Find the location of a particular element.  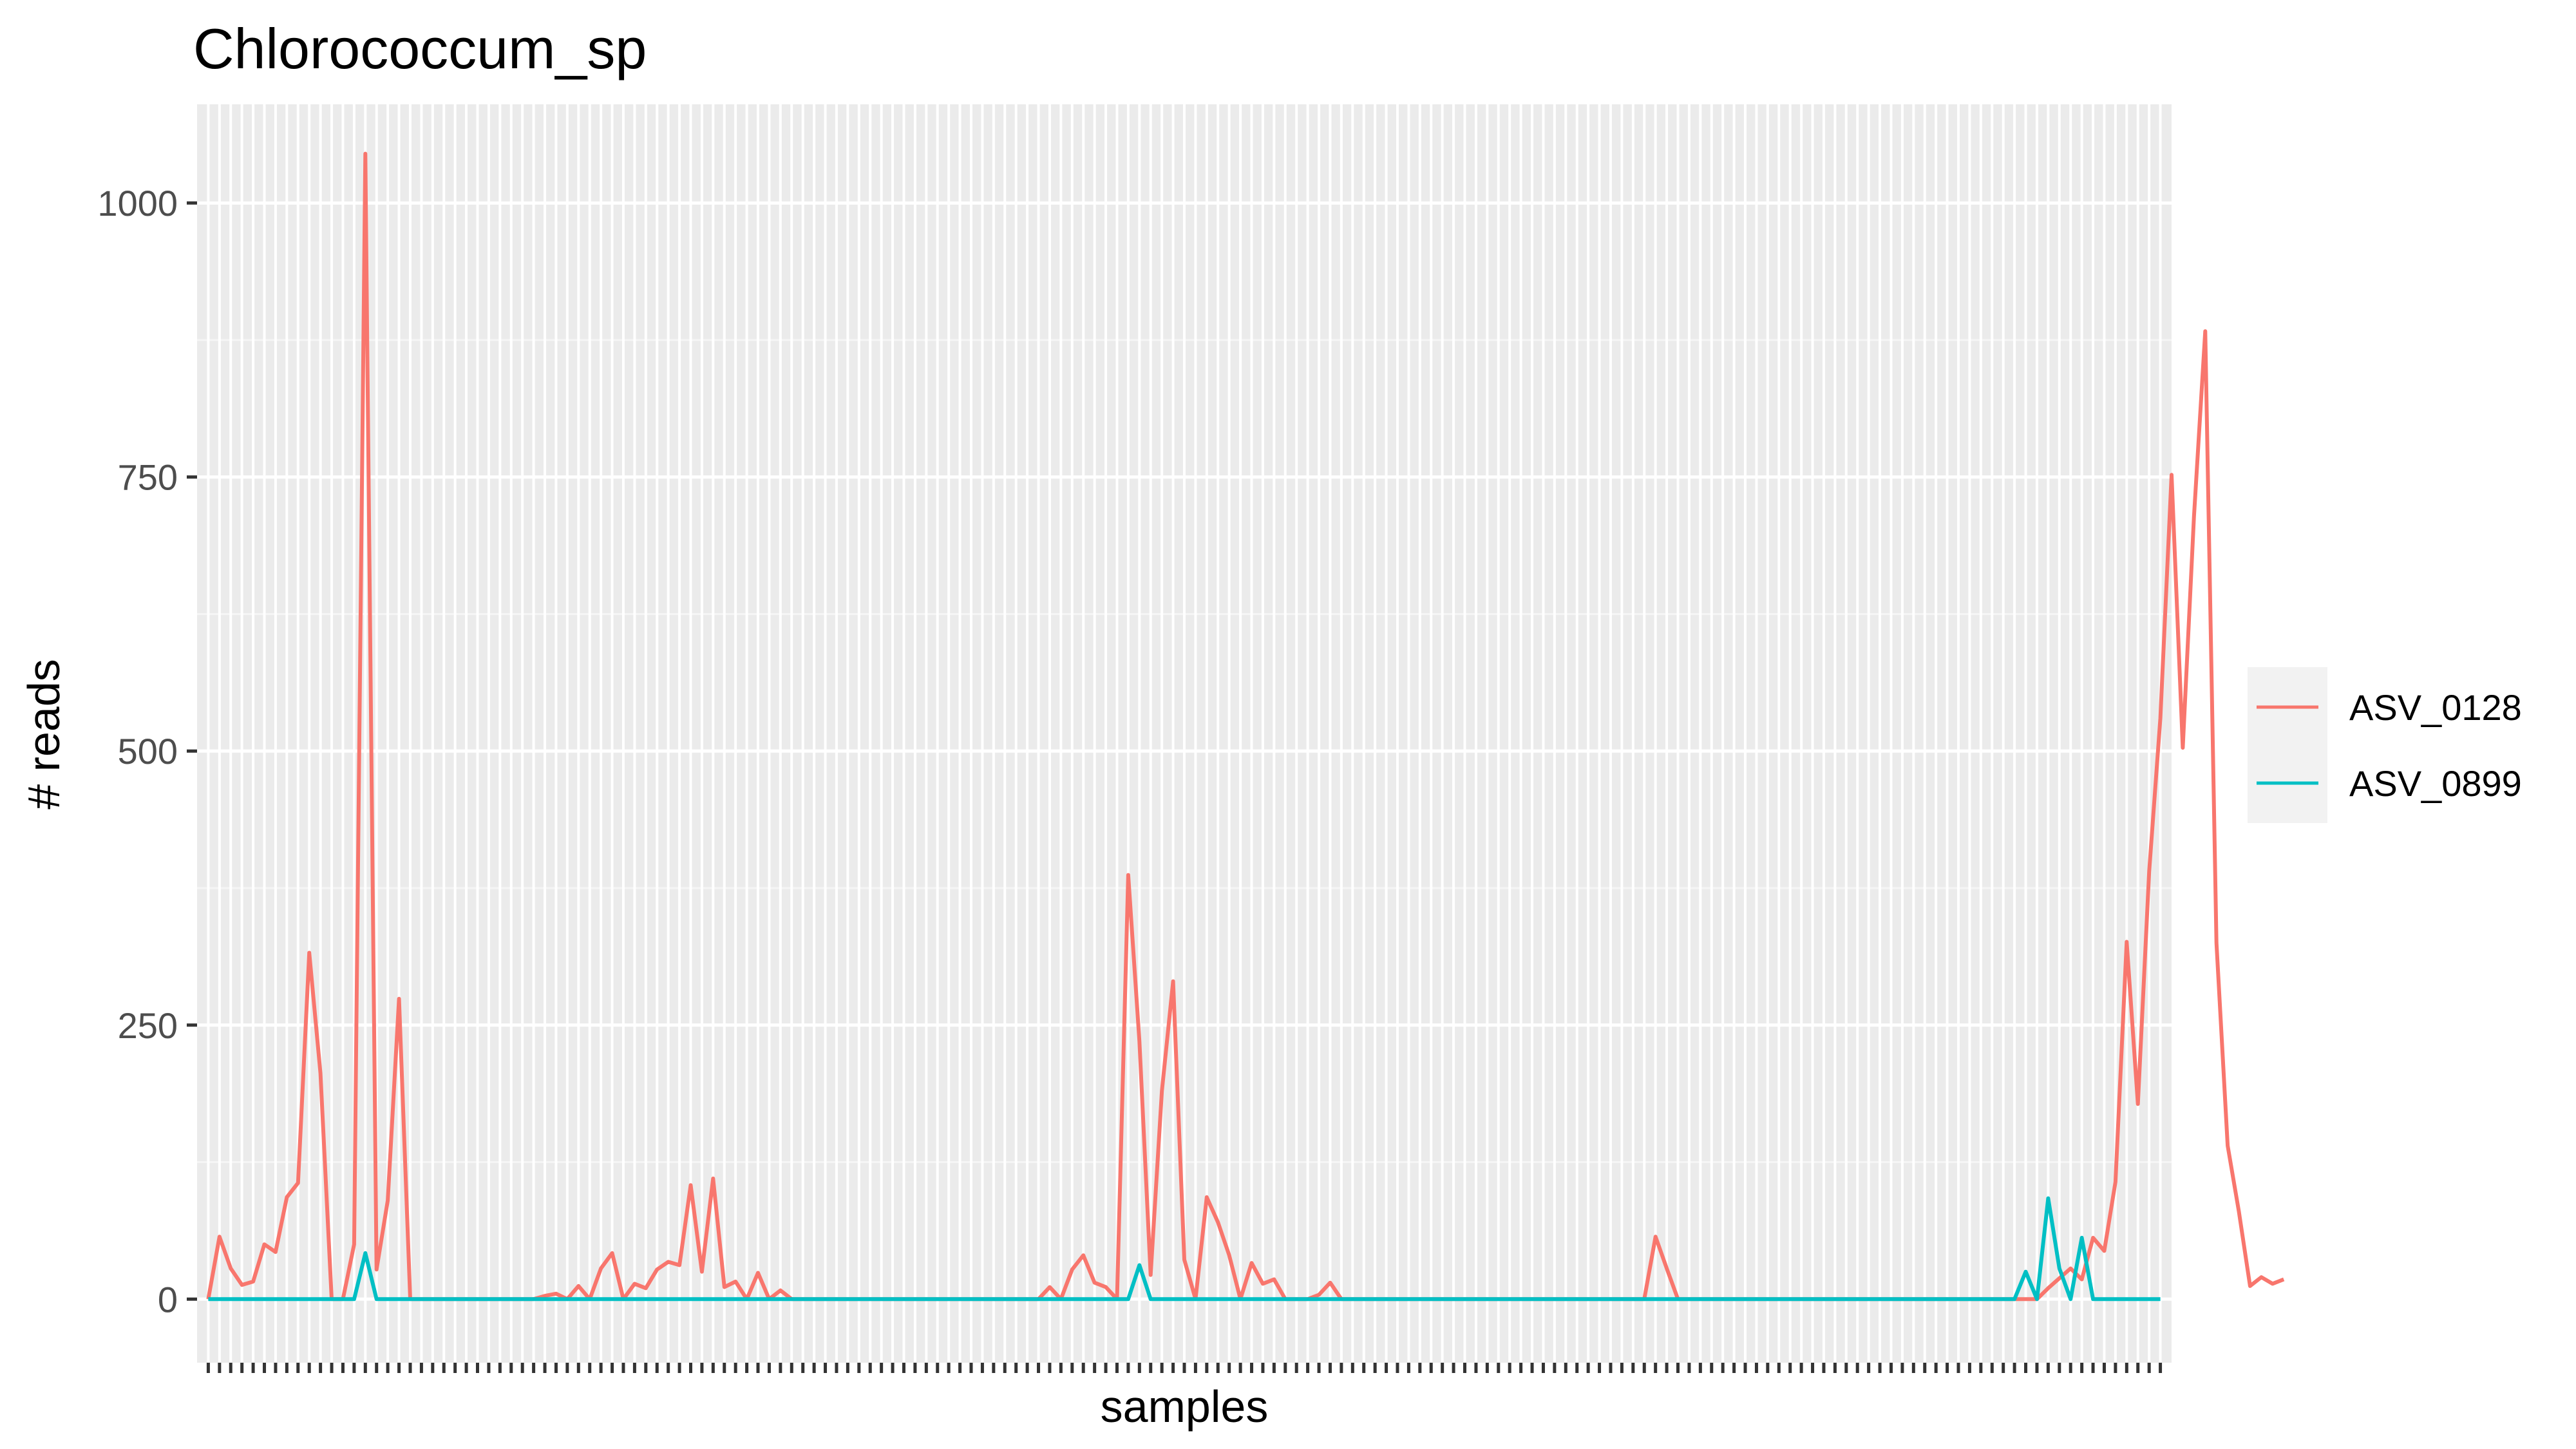

legend-label-asv-0128: ASV_0128 is located at coordinates (2435, 708).